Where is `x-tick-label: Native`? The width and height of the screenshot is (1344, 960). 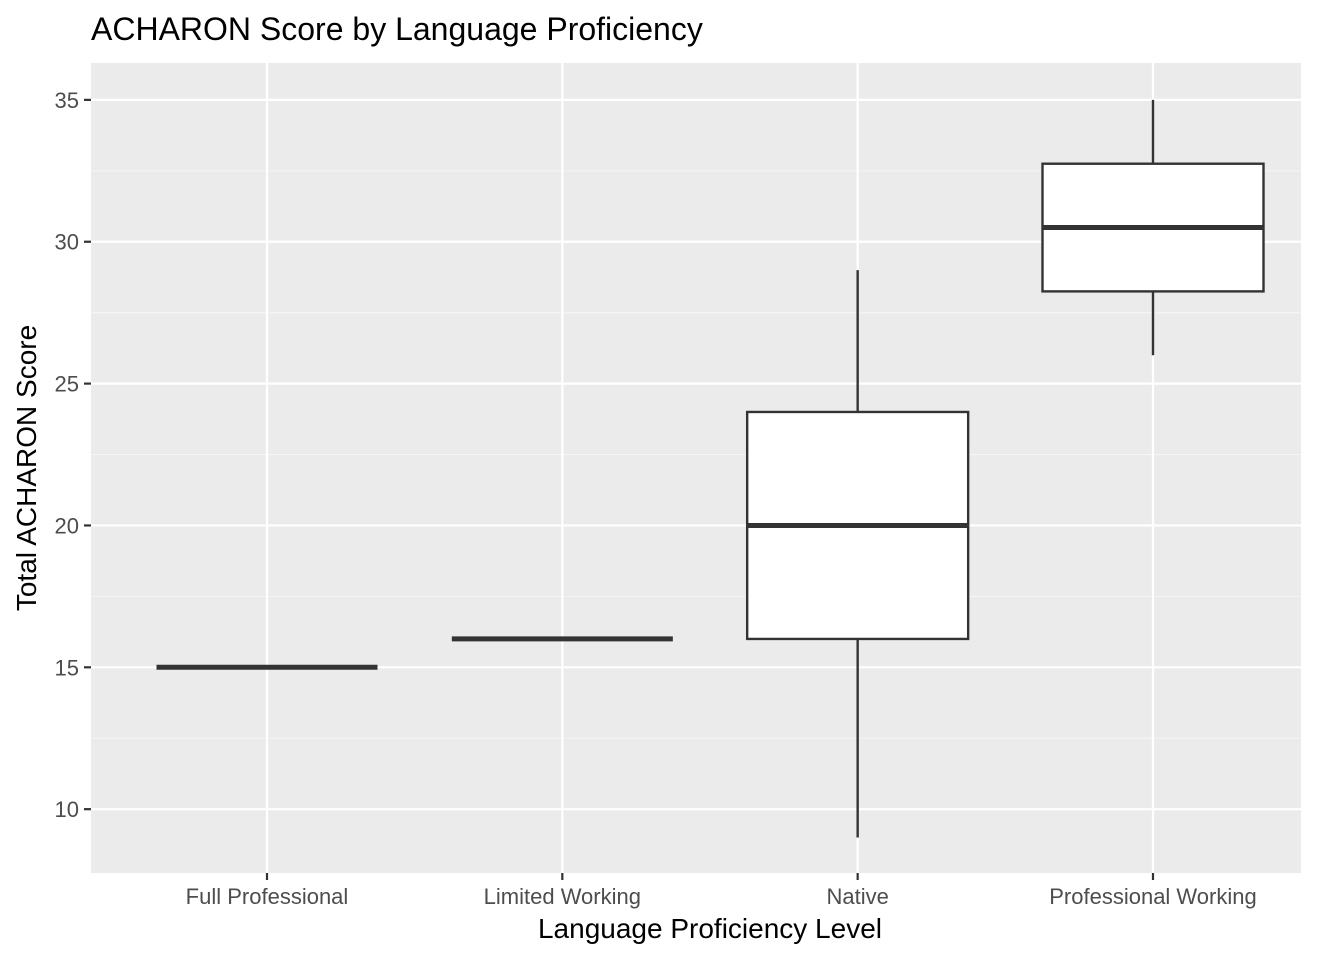 x-tick-label: Native is located at coordinates (857, 896).